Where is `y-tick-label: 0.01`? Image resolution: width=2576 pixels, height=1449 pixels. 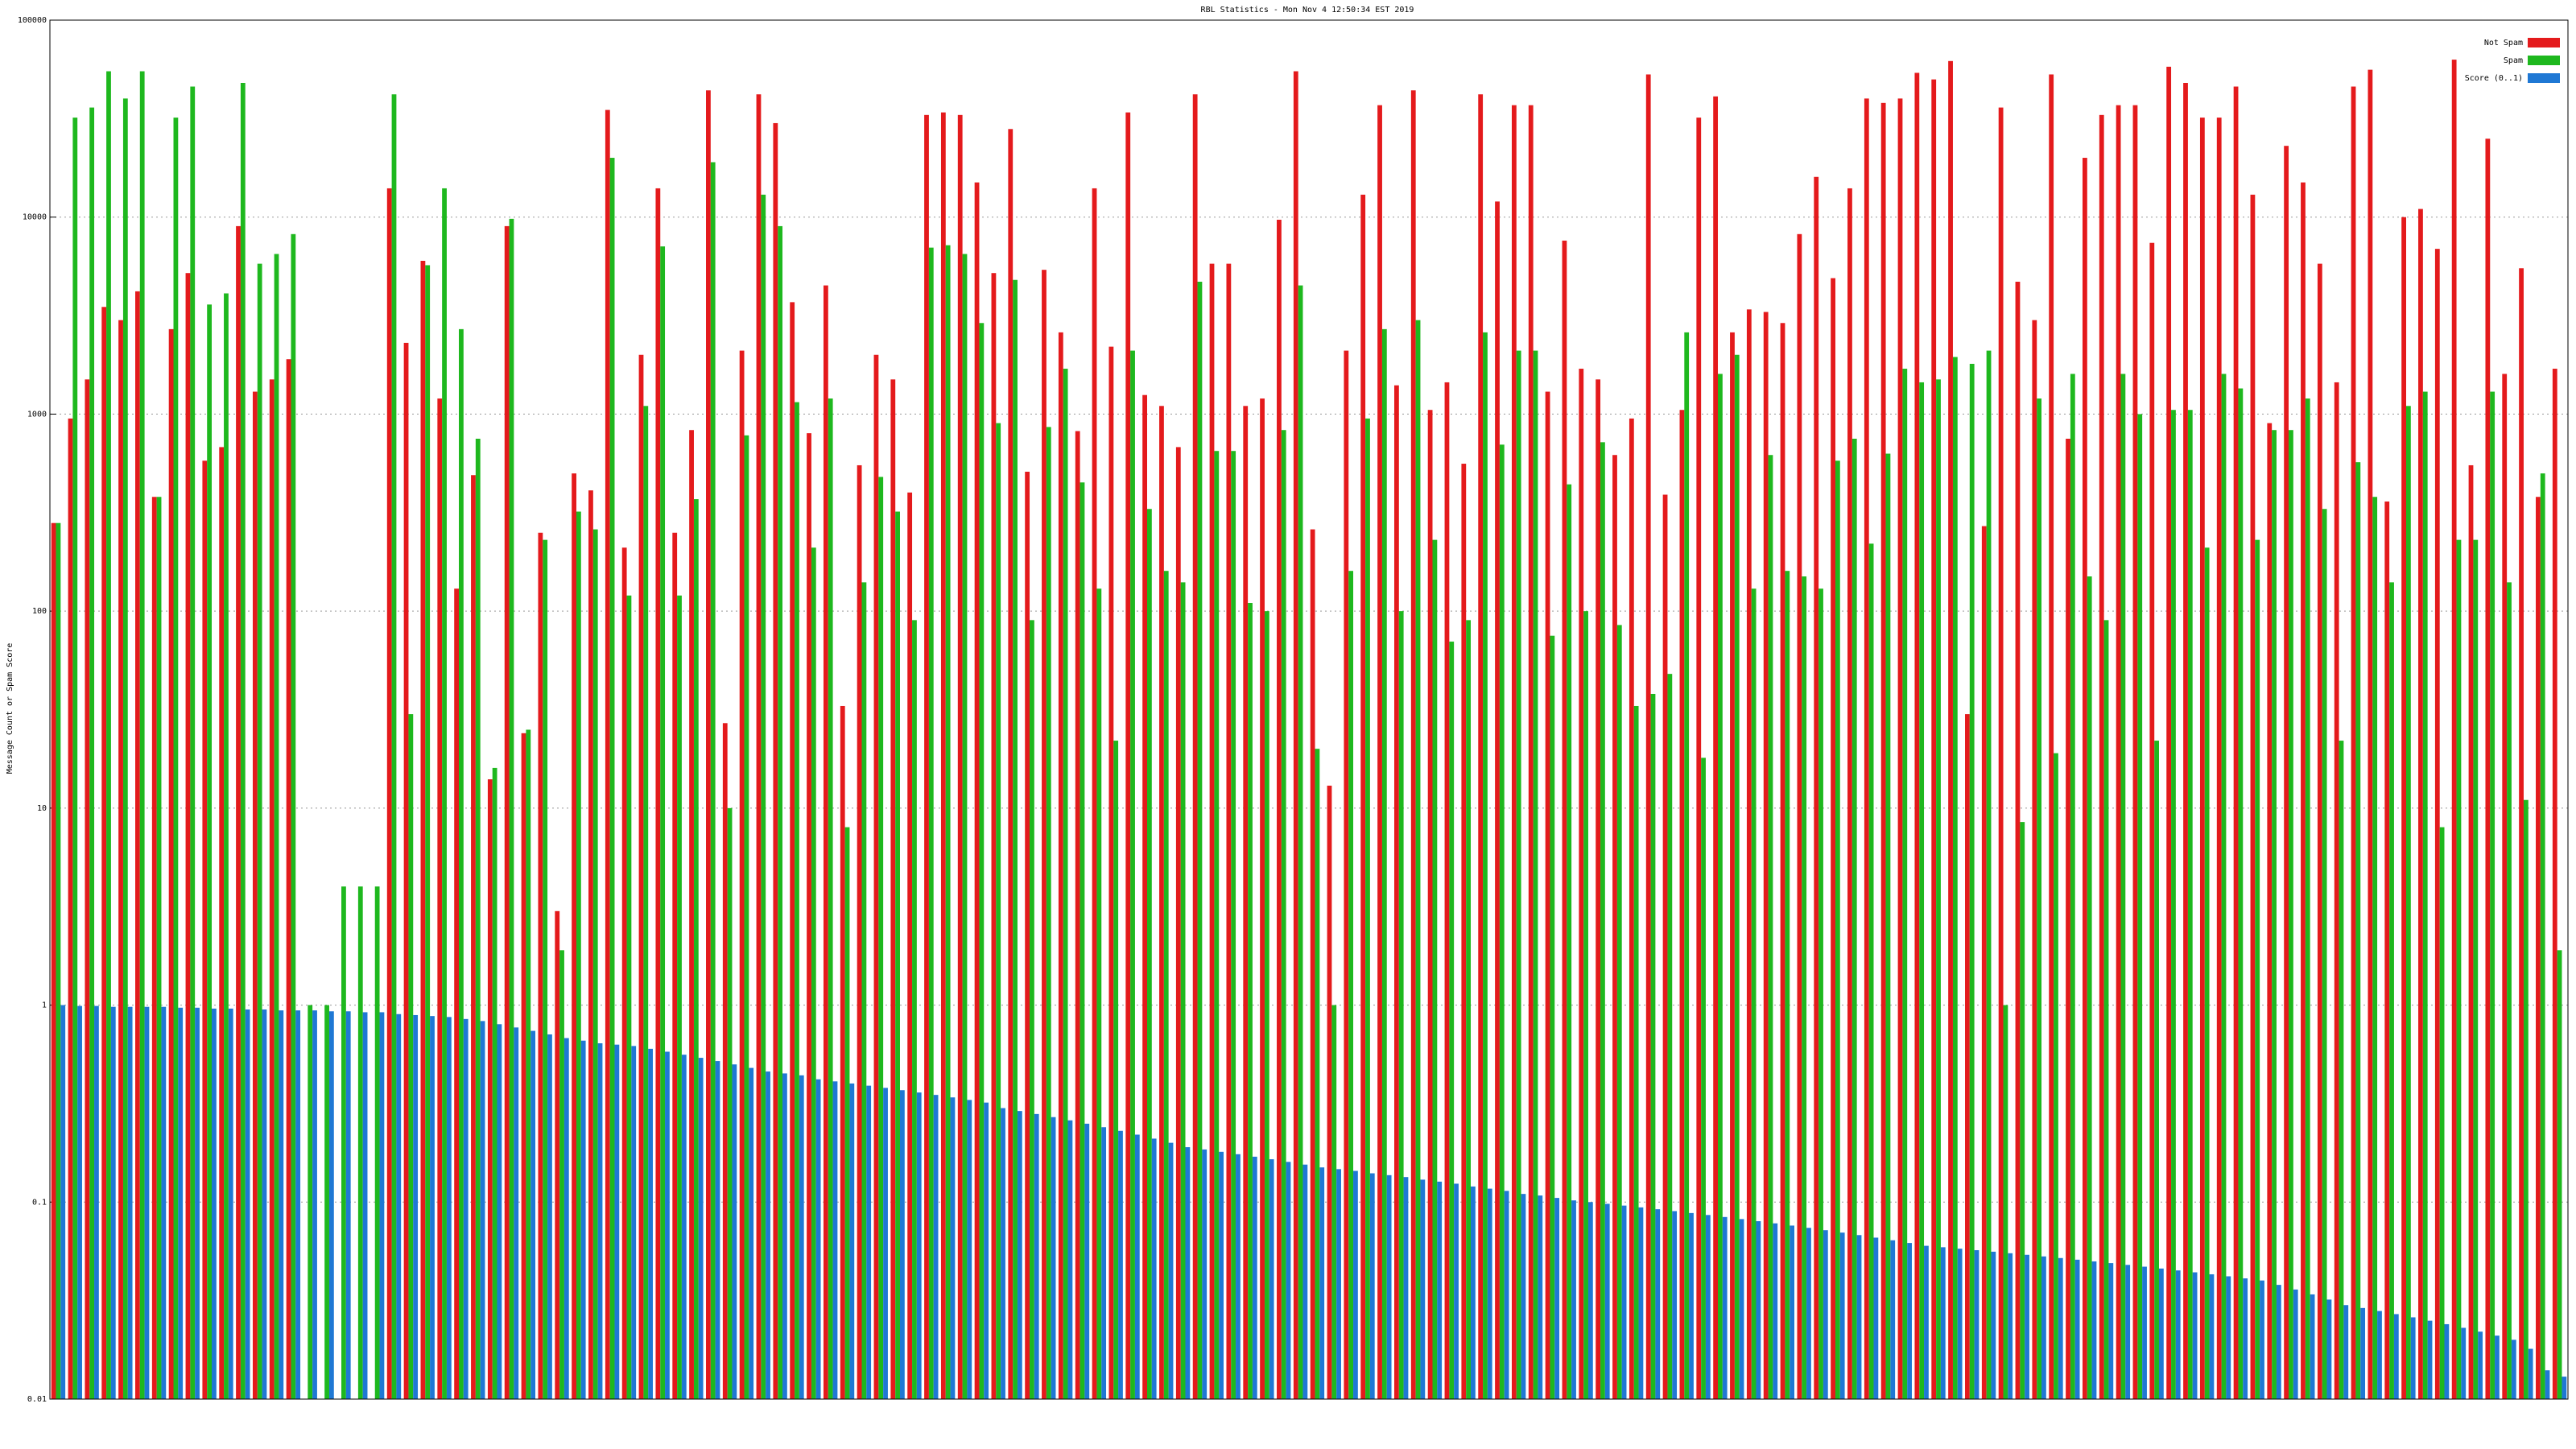 y-tick-label: 0.01 is located at coordinates (37, 1399).